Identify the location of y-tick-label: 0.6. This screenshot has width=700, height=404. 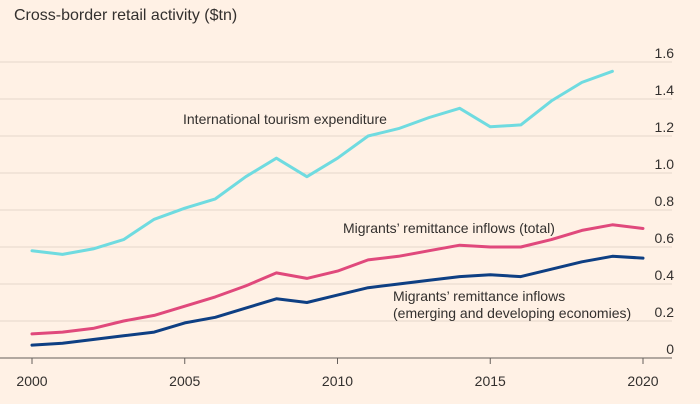
(665, 238).